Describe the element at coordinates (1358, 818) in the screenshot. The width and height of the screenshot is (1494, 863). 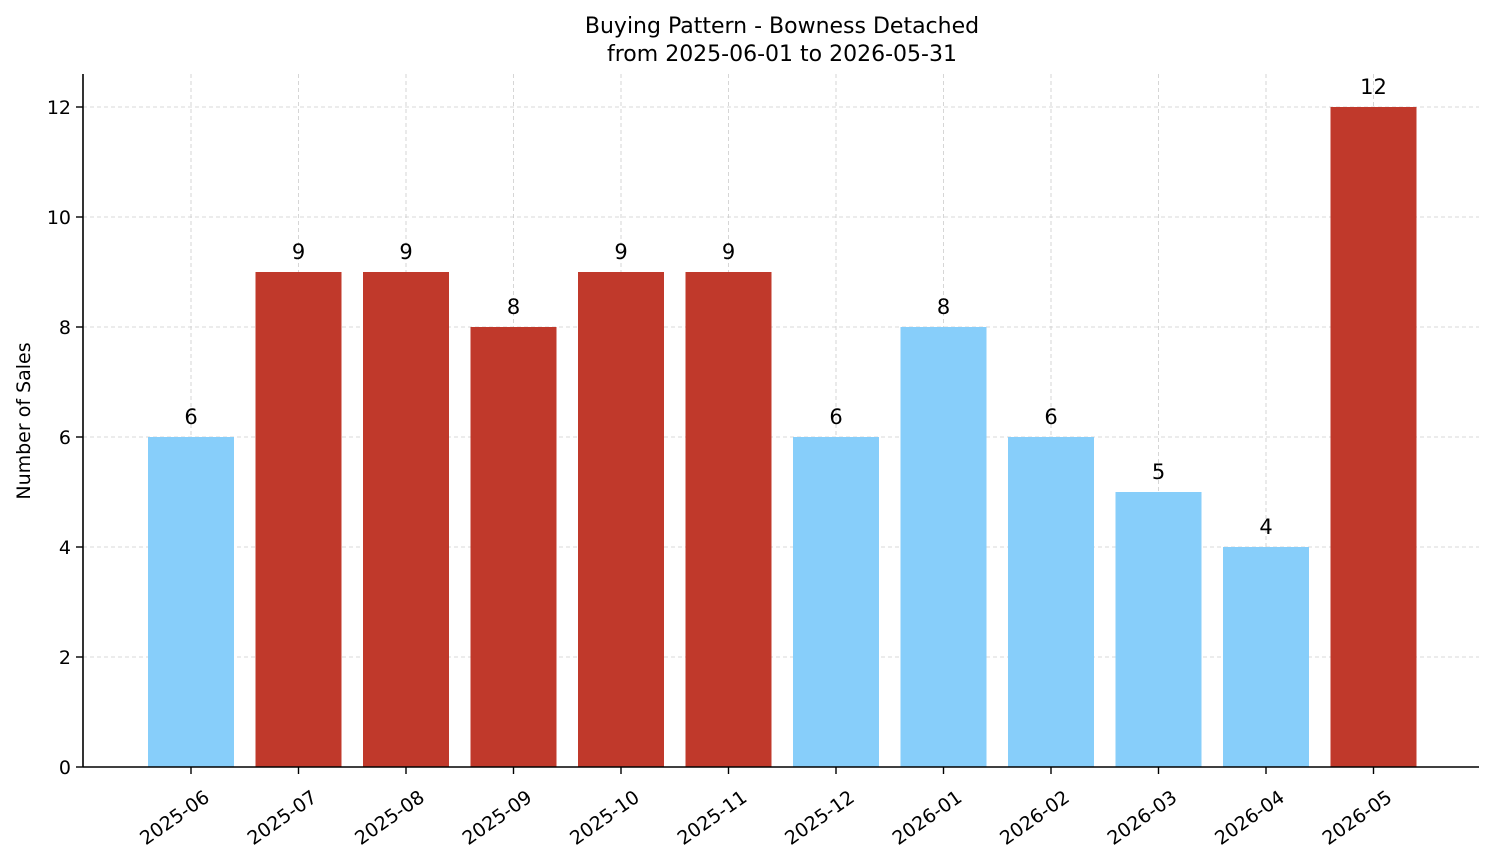
I see `x-tick-label: 2026-05` at that location.